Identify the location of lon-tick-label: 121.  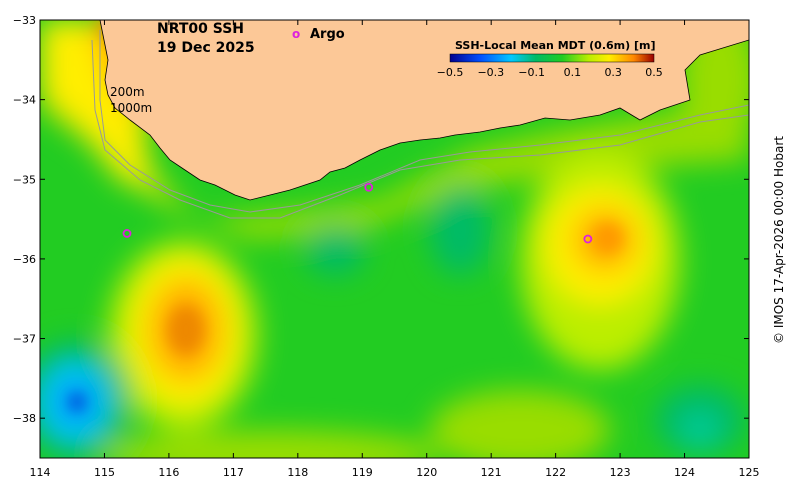
(491, 472).